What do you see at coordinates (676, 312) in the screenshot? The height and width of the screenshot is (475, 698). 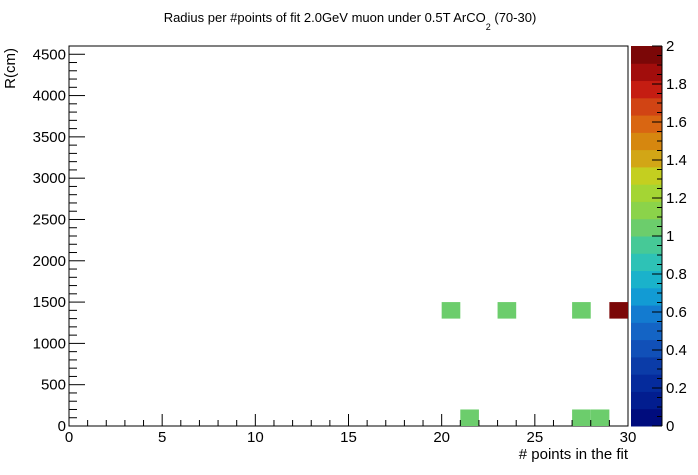 I see `z-tick-label: 0.6` at bounding box center [676, 312].